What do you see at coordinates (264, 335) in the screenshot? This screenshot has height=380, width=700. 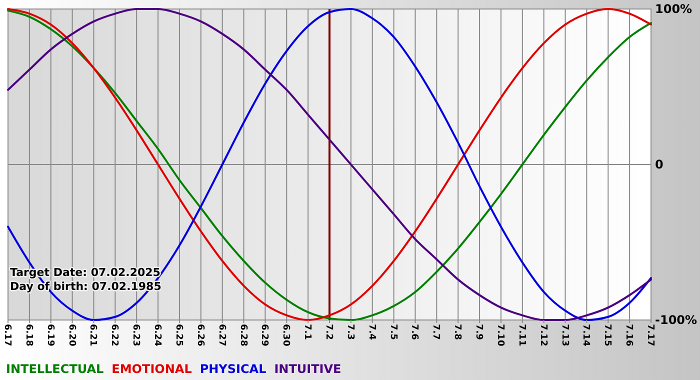 I see `x-tick-label: 6.29` at bounding box center [264, 335].